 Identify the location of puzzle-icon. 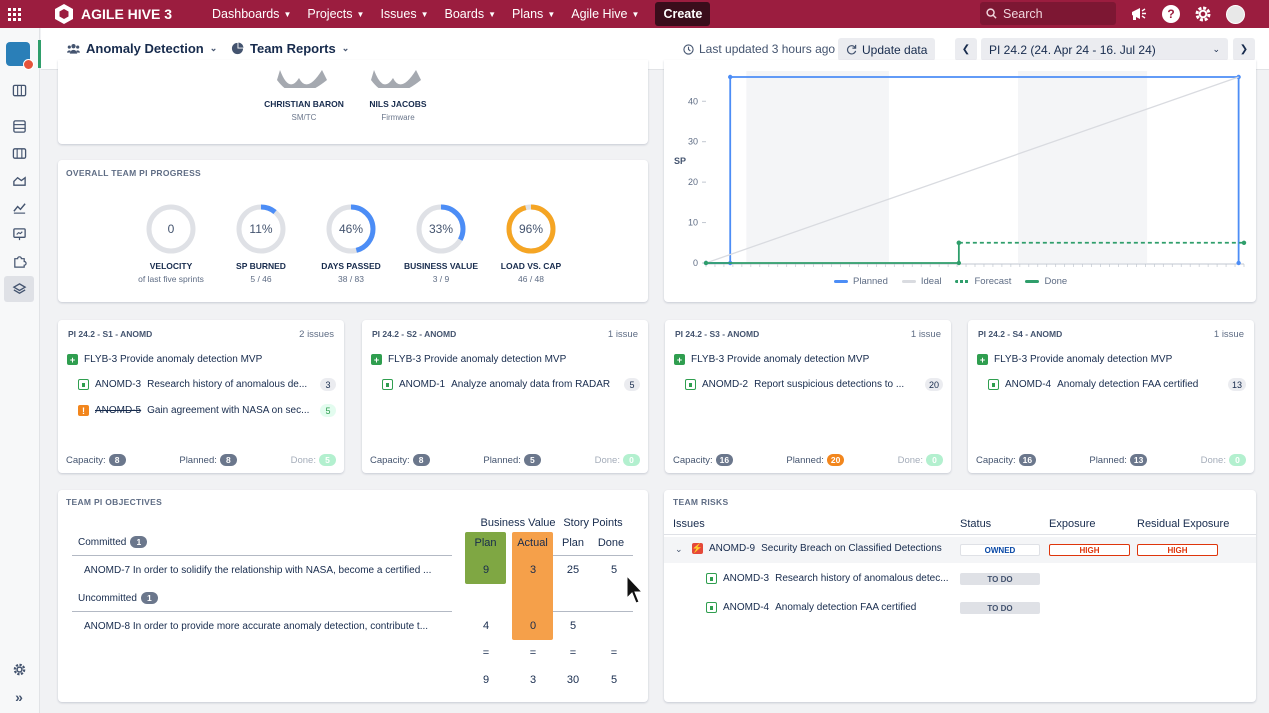
(19, 261).